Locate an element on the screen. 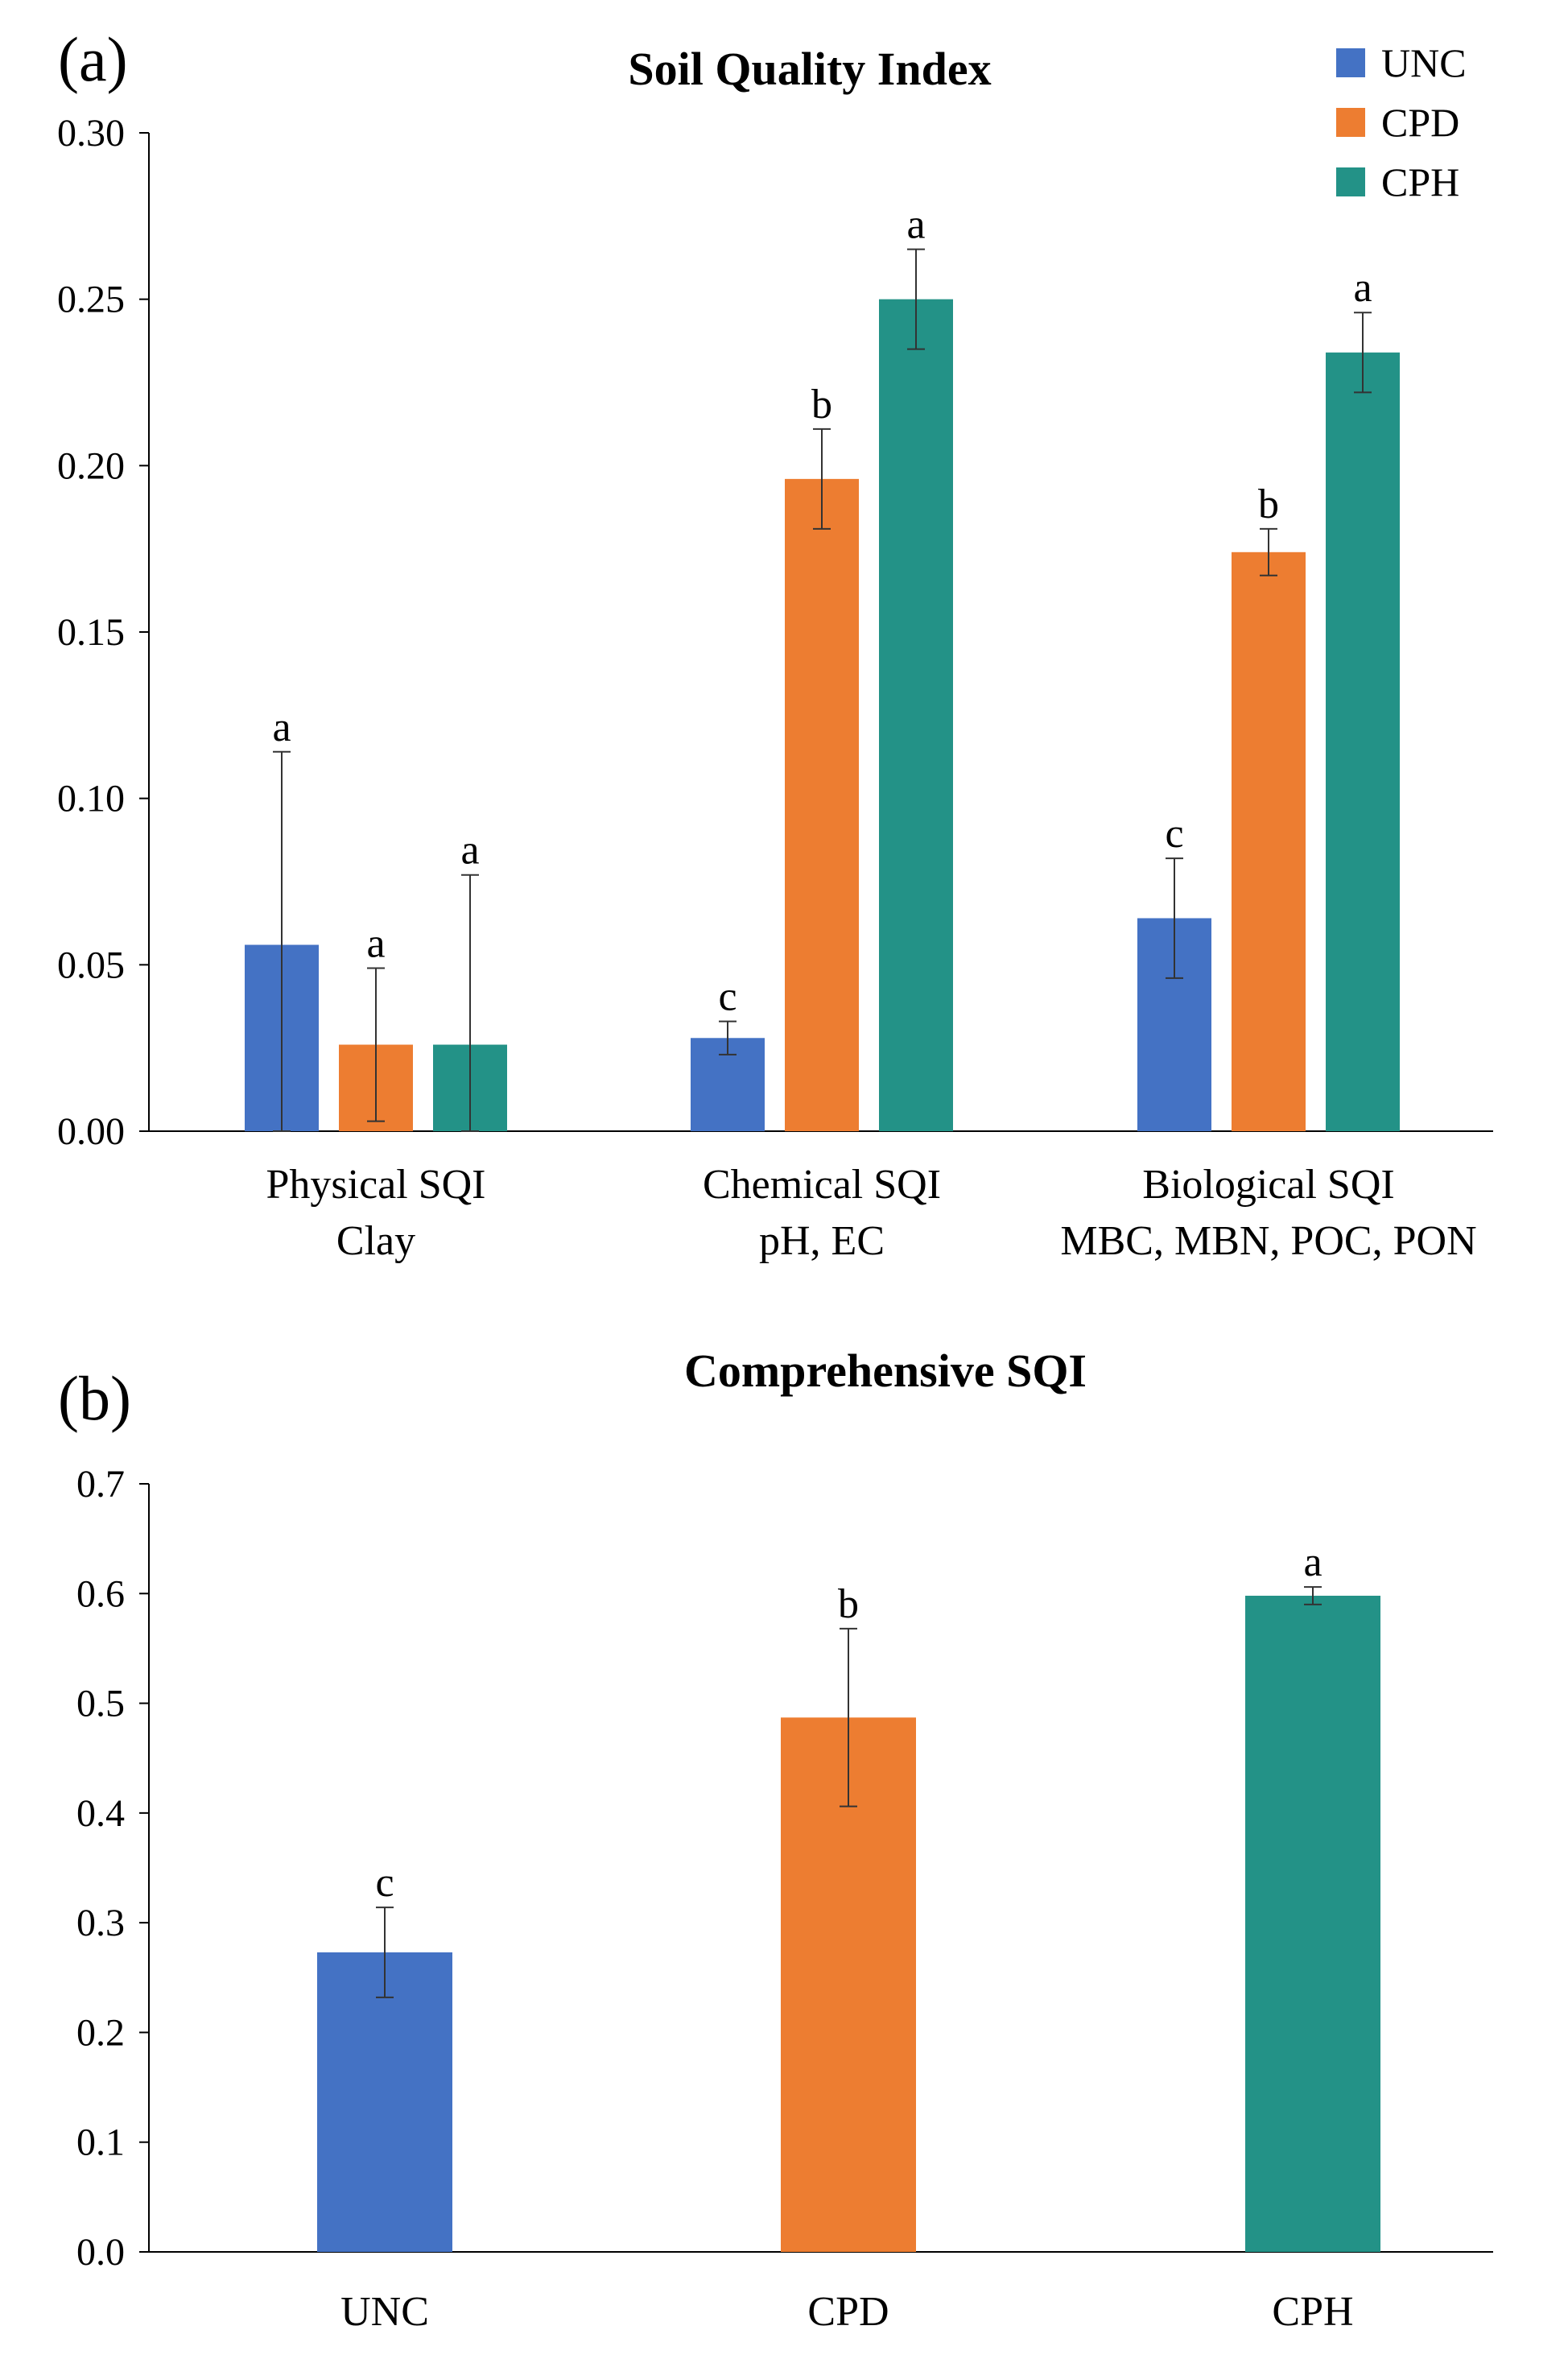 This screenshot has height=2363, width=1568. panel-b-category-labels: UNC CPD CPH is located at coordinates (847, 2312).